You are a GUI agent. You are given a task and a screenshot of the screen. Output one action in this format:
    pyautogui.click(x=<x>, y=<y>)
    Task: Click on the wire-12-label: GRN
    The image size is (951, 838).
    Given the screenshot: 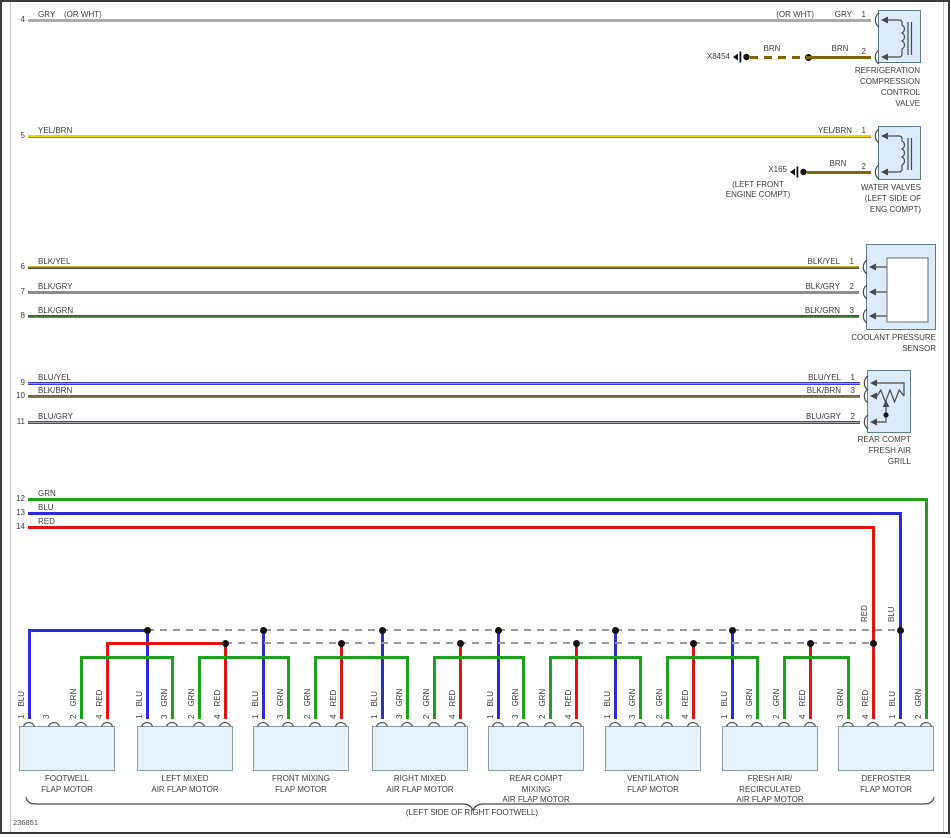 What is the action you would take?
    pyautogui.click(x=47, y=493)
    